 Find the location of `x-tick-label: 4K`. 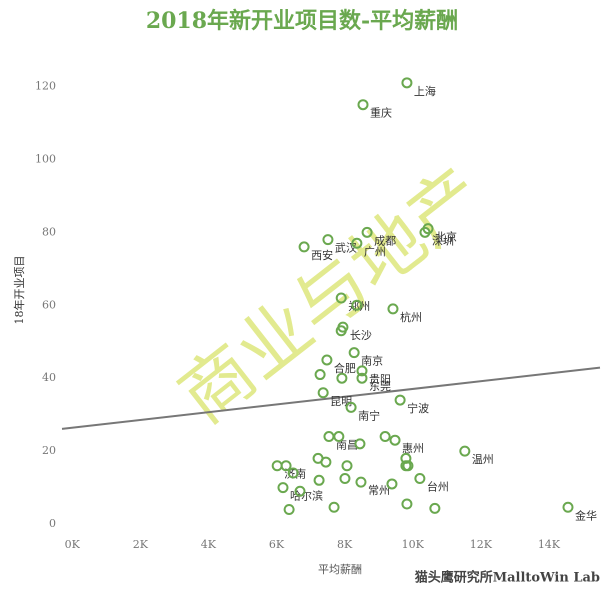

x-tick-label: 4K is located at coordinates (209, 544).